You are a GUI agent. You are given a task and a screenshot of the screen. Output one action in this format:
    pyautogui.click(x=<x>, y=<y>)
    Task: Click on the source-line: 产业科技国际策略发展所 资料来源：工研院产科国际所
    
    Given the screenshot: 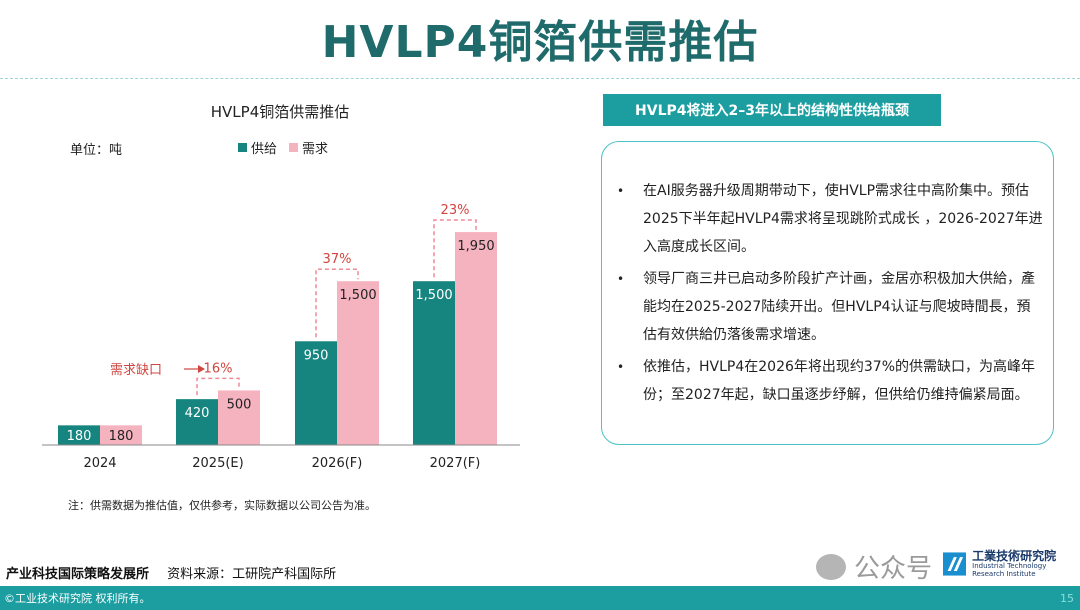 What is the action you would take?
    pyautogui.click(x=171, y=572)
    